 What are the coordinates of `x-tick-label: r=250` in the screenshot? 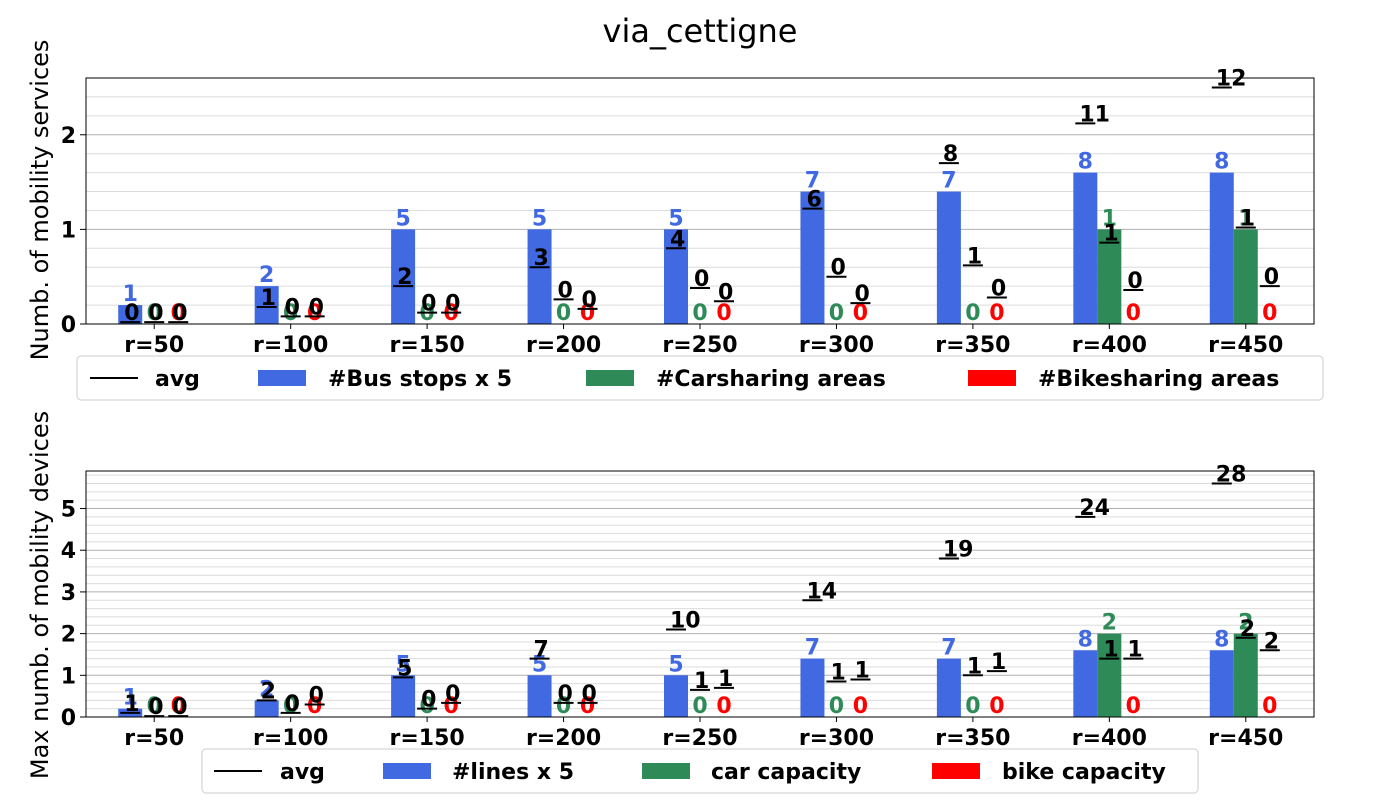 It's located at (699, 345).